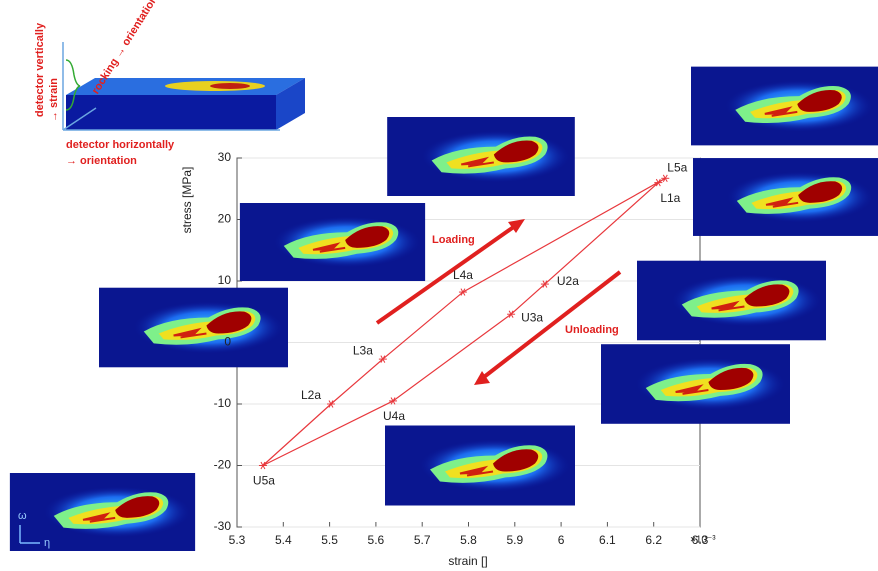 The image size is (878, 571). Describe the element at coordinates (467, 561) in the screenshot. I see `x-axis-label: strain []` at that location.